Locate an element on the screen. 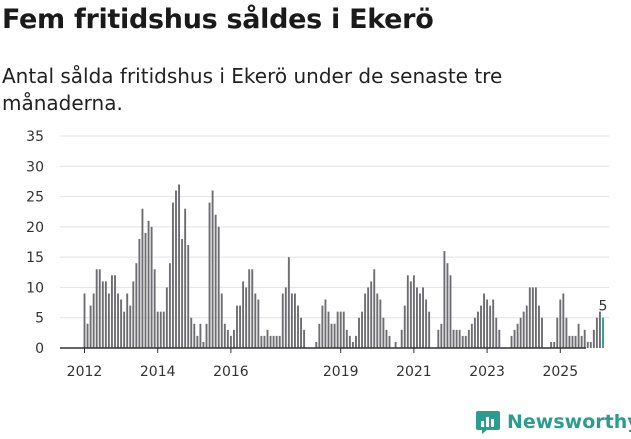 The height and width of the screenshot is (439, 631). y-tick-label: 25 is located at coordinates (35, 198).